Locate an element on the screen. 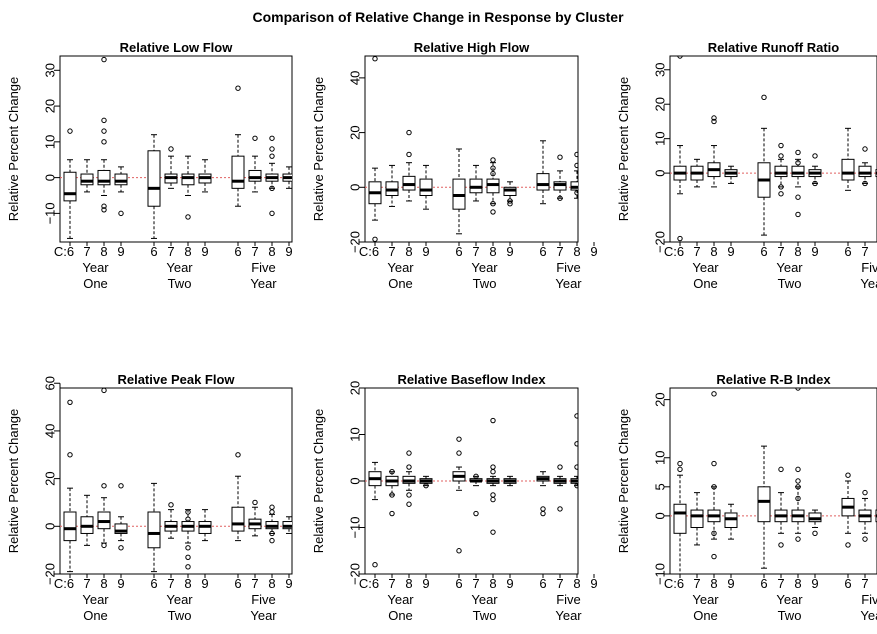  group-label-line1: Five is located at coordinates (568, 267).